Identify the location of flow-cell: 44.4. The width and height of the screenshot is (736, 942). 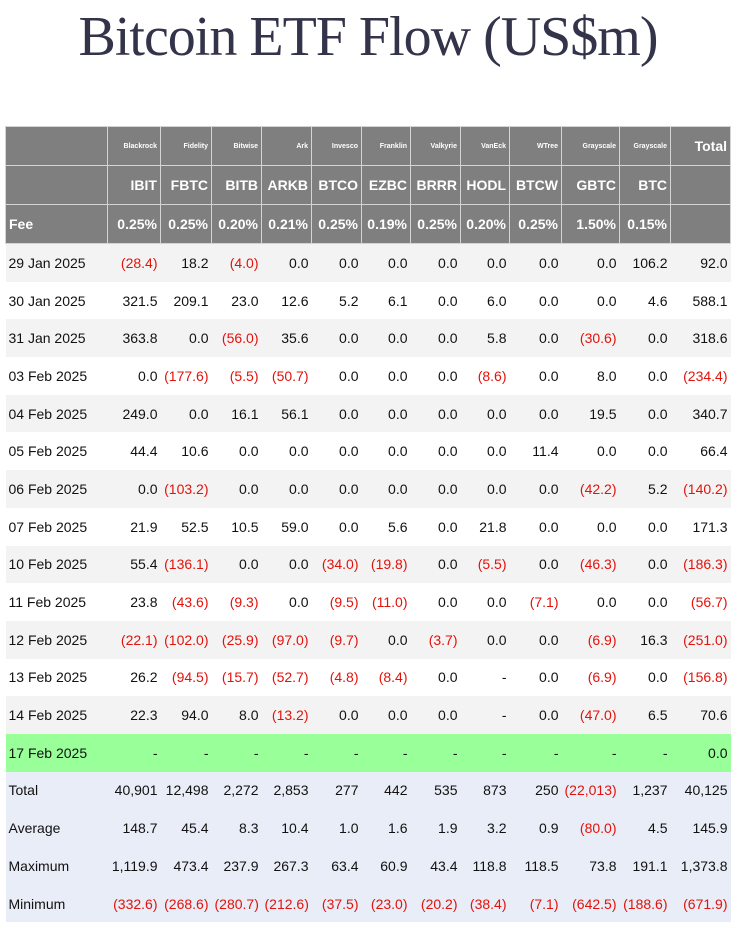
(134, 451).